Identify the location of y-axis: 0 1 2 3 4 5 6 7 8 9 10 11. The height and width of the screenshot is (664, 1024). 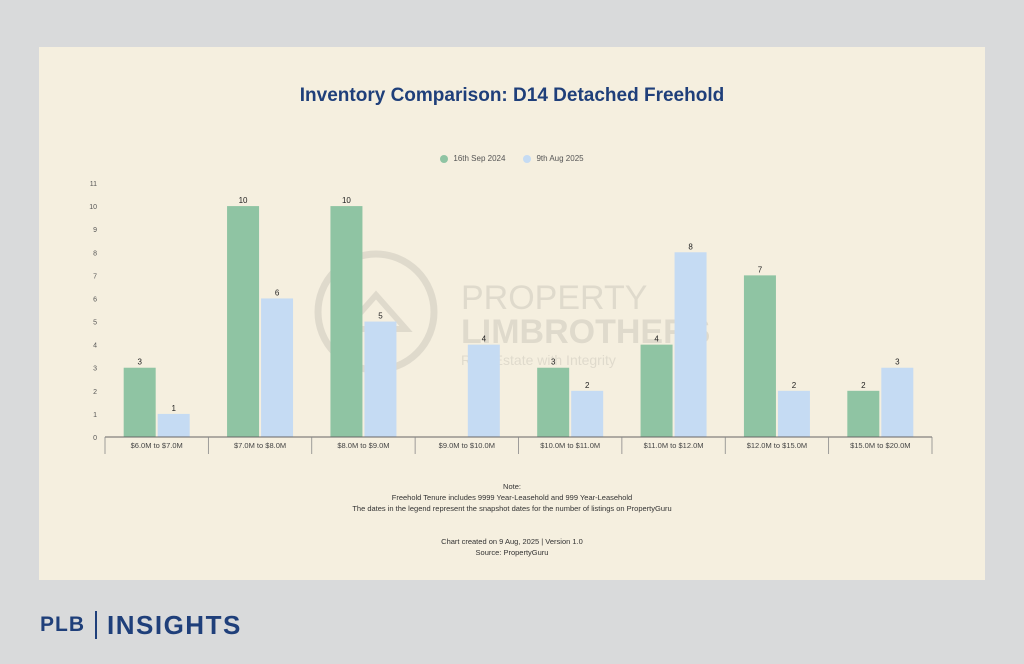
(93, 311).